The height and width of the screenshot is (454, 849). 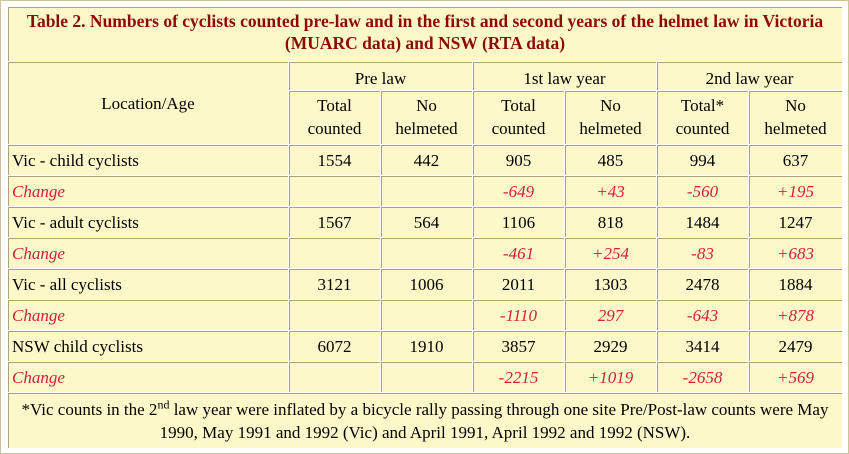 I want to click on row-label: Vic - adult cyclists, so click(x=148, y=222).